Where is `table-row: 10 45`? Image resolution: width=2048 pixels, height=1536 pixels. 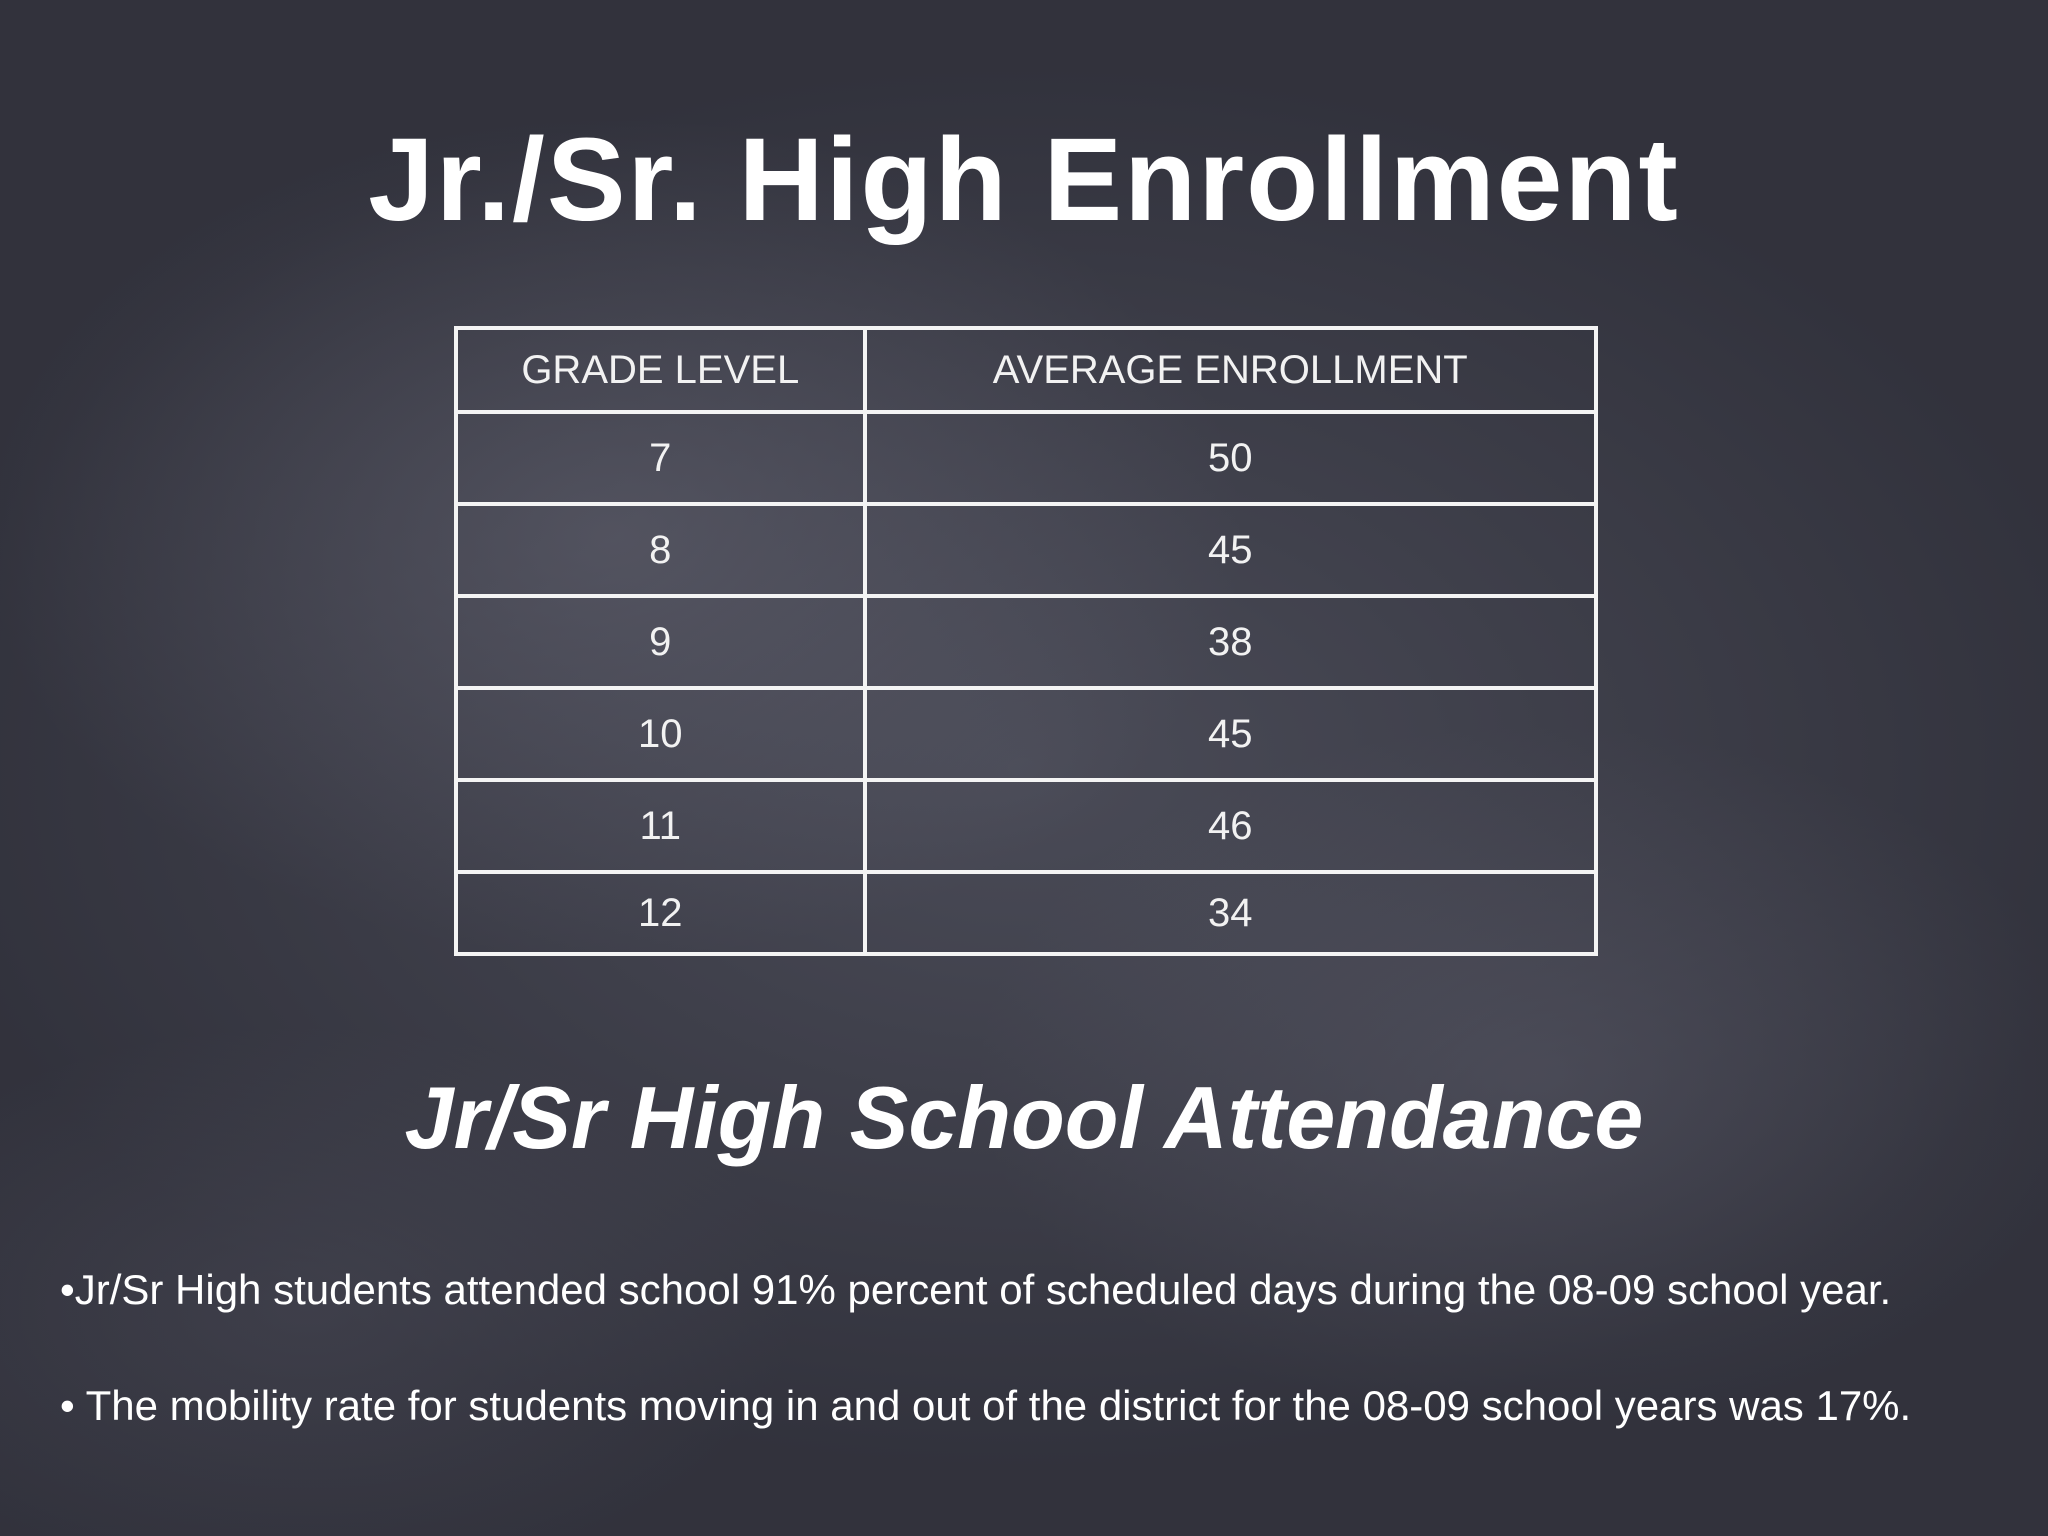 table-row: 10 45 is located at coordinates (1026, 734).